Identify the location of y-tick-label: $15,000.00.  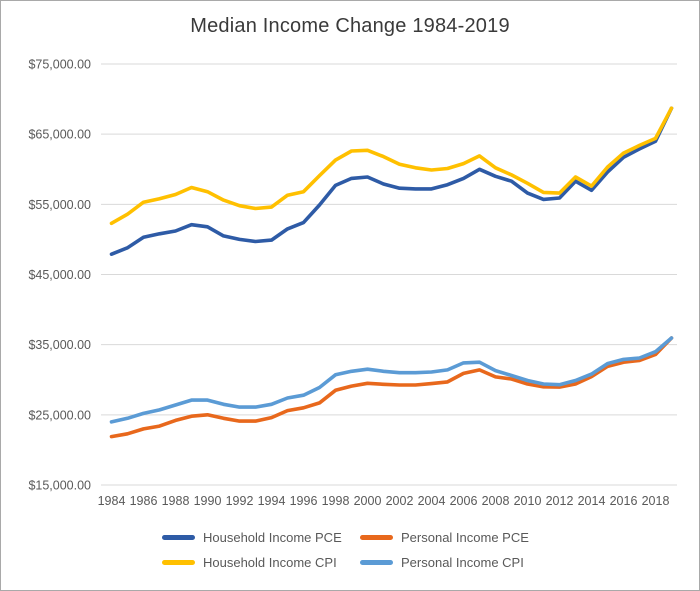
(59, 486).